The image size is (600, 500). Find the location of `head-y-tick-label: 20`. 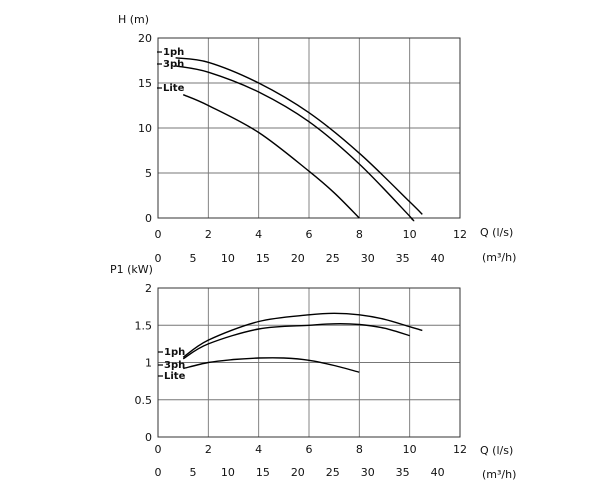

head-y-tick-label: 20 is located at coordinates (145, 38).